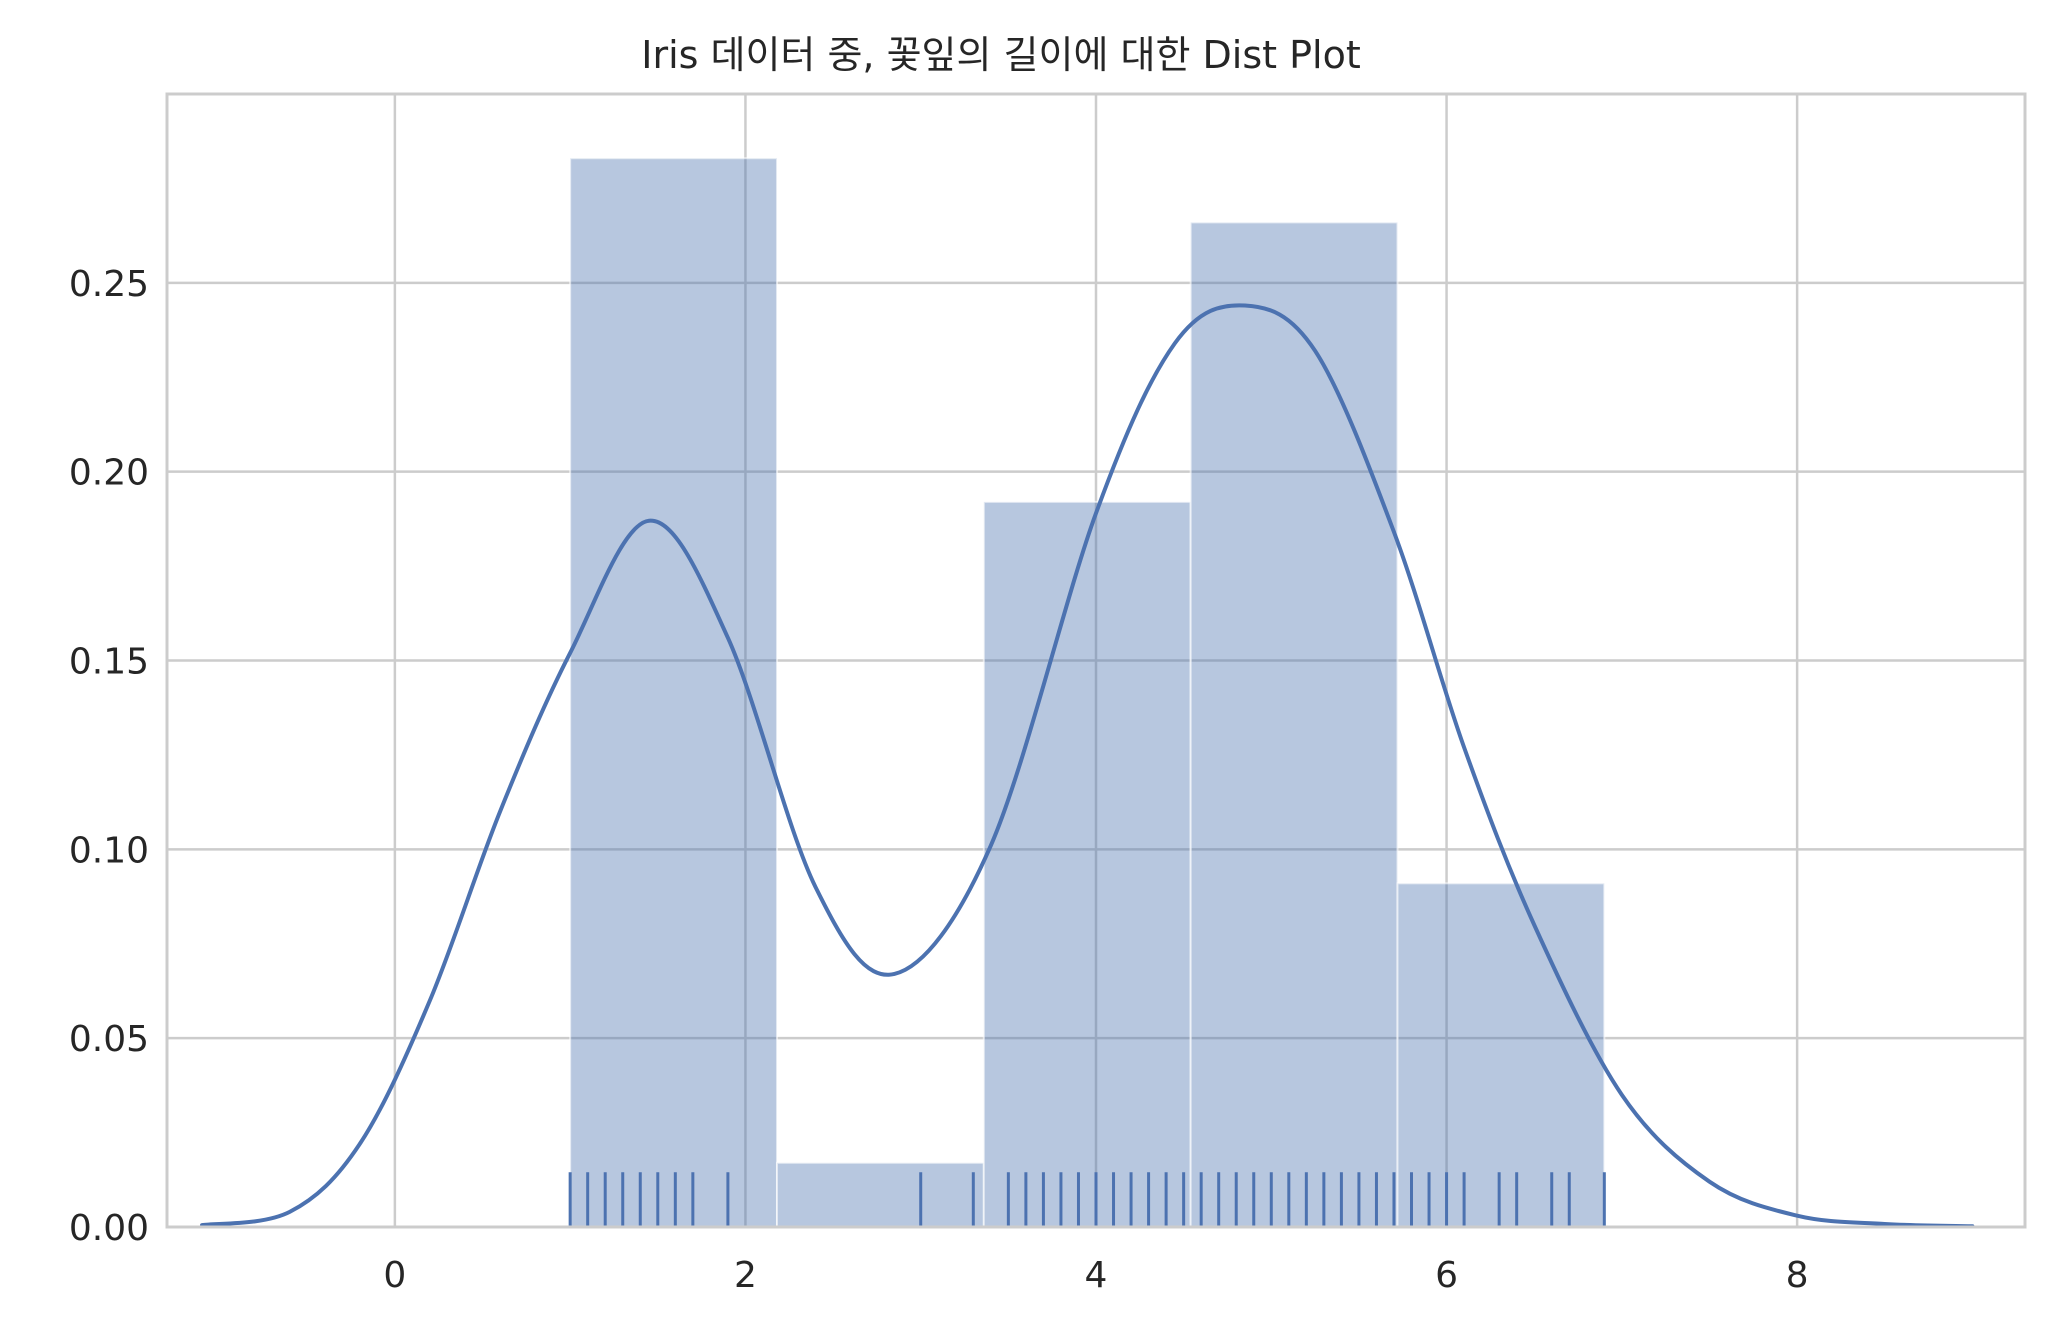 The width and height of the screenshot is (2056, 1340). What do you see at coordinates (1446, 1275) in the screenshot?
I see `x-tick-label: 6` at bounding box center [1446, 1275].